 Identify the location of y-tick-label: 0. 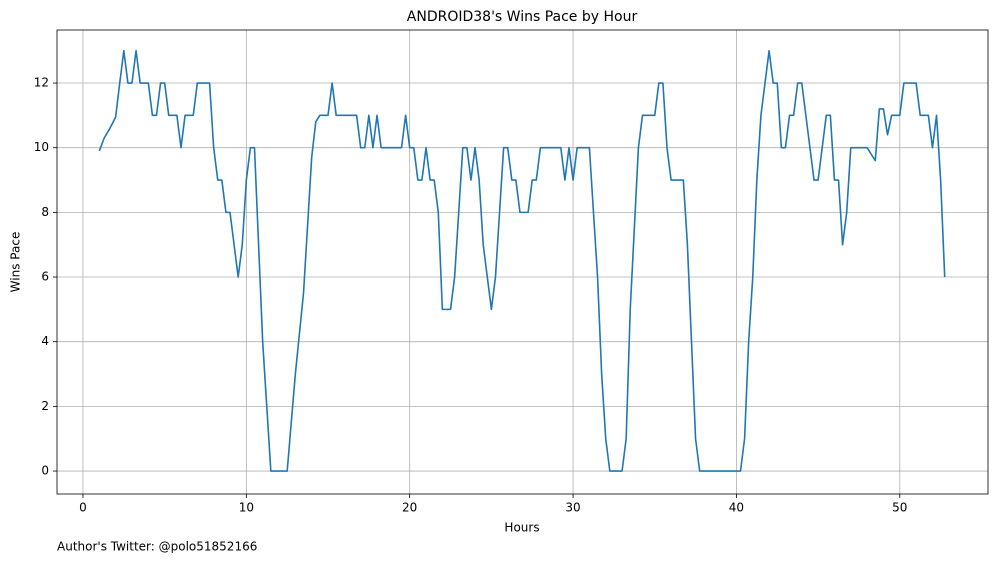
(45, 471).